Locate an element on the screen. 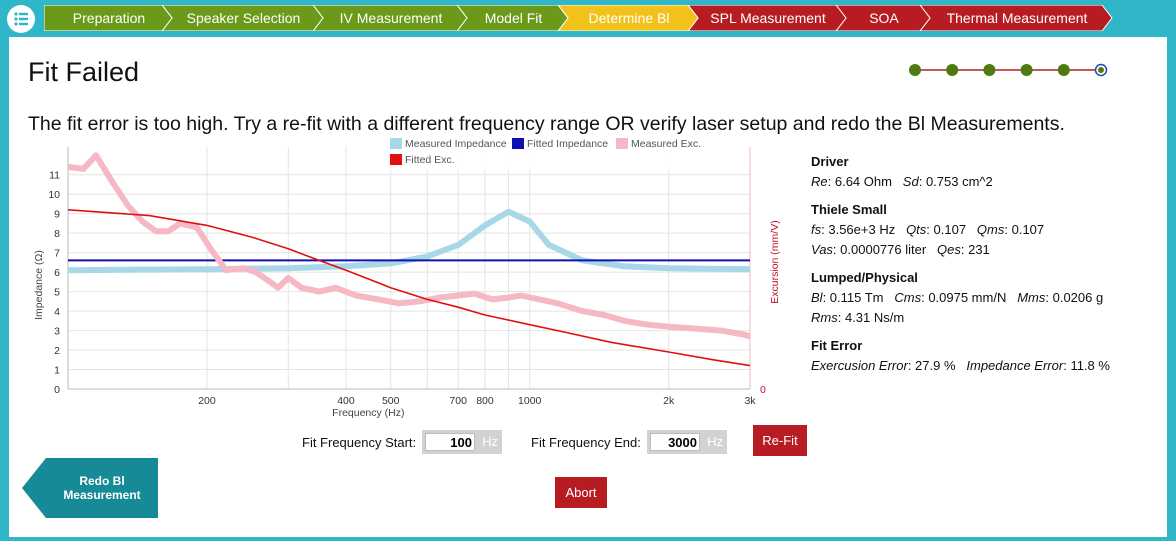 The image size is (1176, 541). step-label: SOA is located at coordinates (884, 18).